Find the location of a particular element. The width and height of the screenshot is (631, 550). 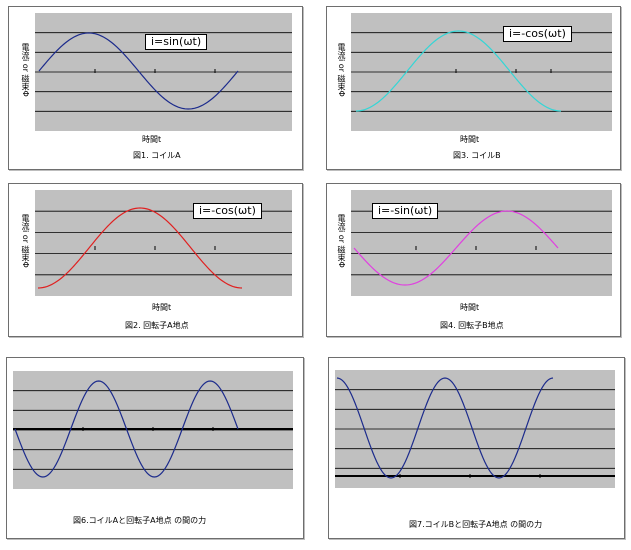

plot-area-fig7 is located at coordinates (475, 429).